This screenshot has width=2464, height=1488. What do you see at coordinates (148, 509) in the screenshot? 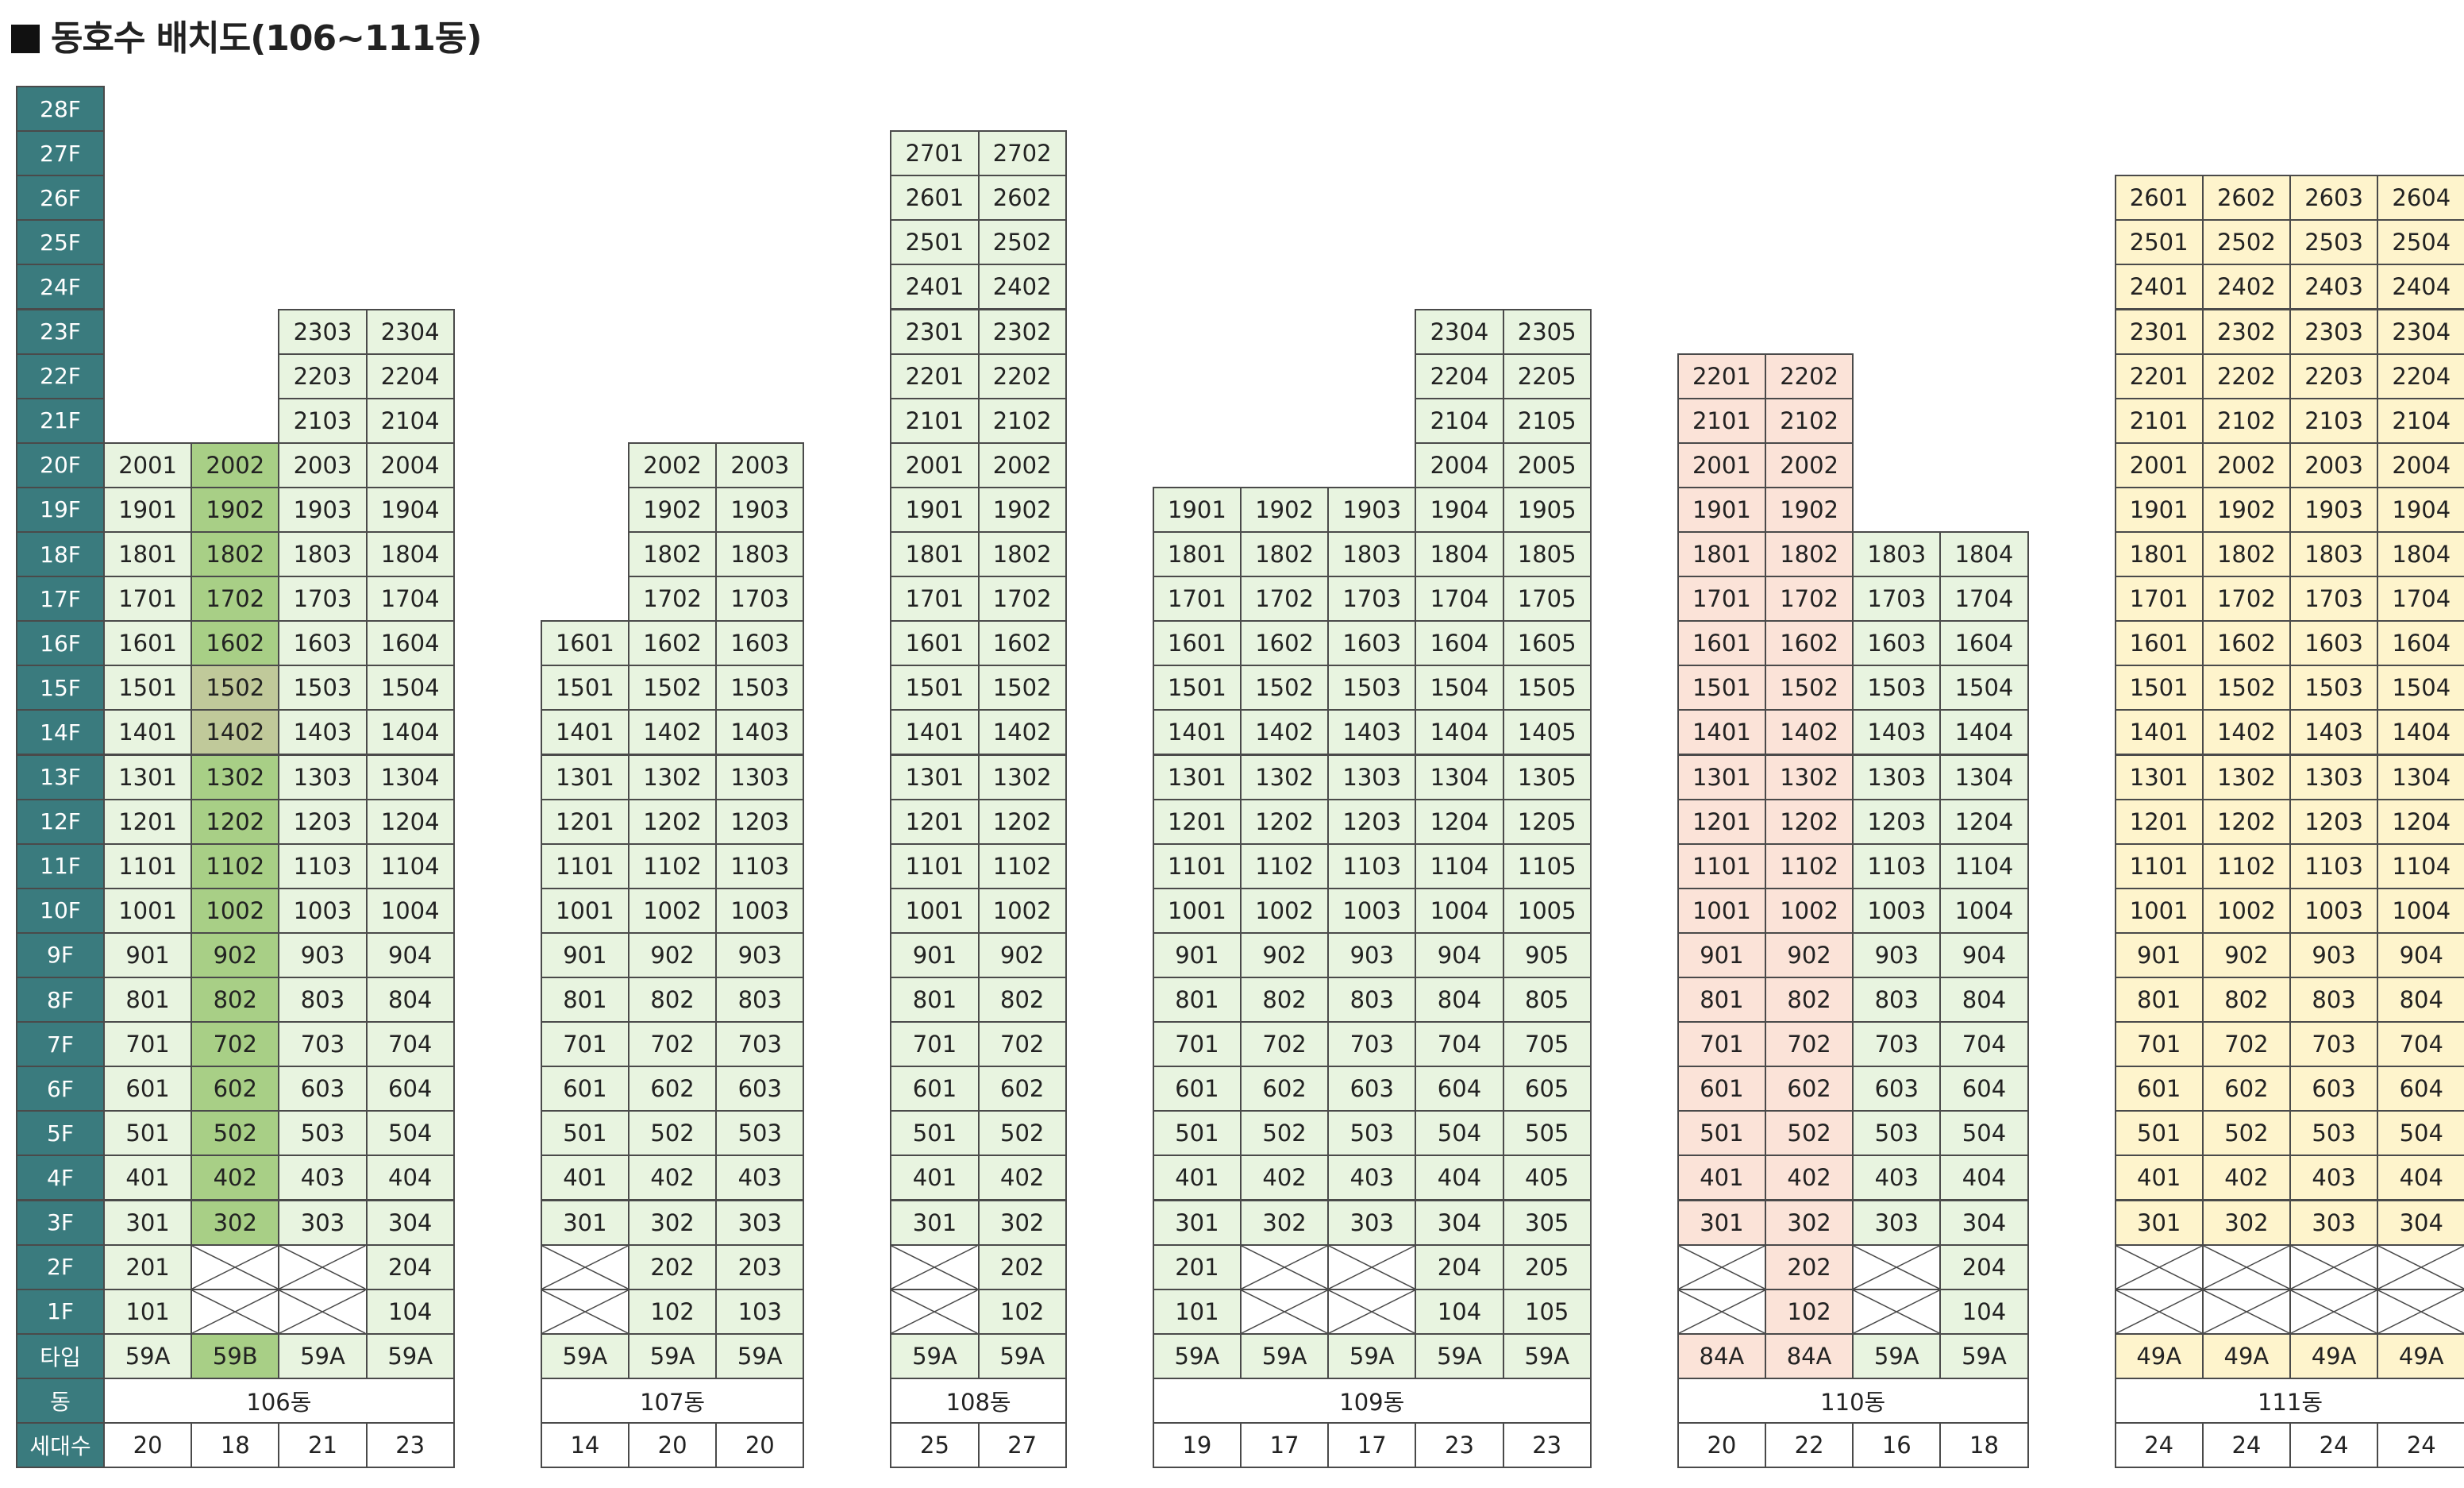
I see `unit-cell: 1901` at bounding box center [148, 509].